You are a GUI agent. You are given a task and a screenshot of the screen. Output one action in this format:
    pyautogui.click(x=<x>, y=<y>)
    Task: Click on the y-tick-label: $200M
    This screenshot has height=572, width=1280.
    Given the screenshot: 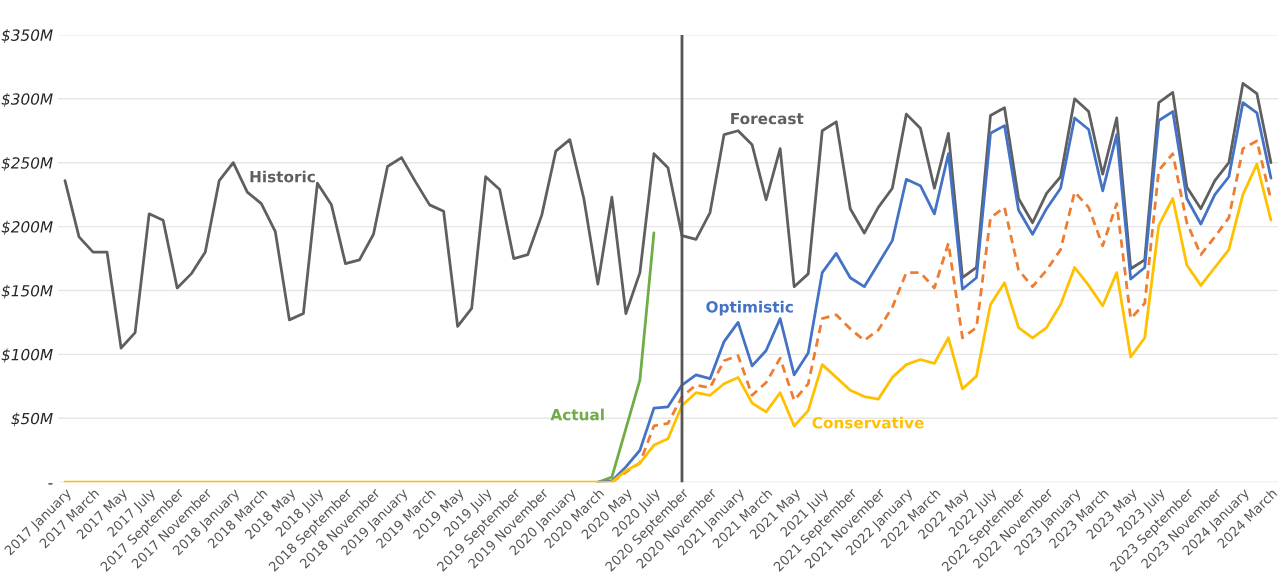 What is the action you would take?
    pyautogui.click(x=27, y=227)
    